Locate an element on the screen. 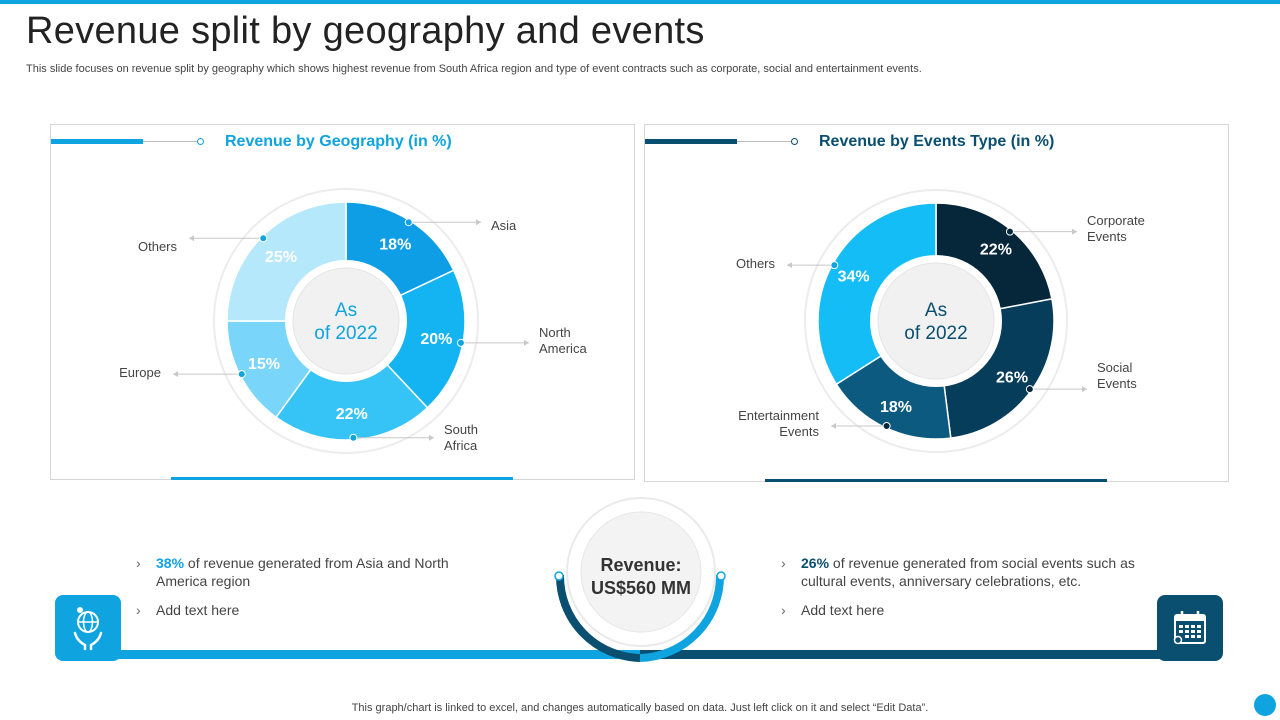  callout-dot-entertainment-events is located at coordinates (886, 425).